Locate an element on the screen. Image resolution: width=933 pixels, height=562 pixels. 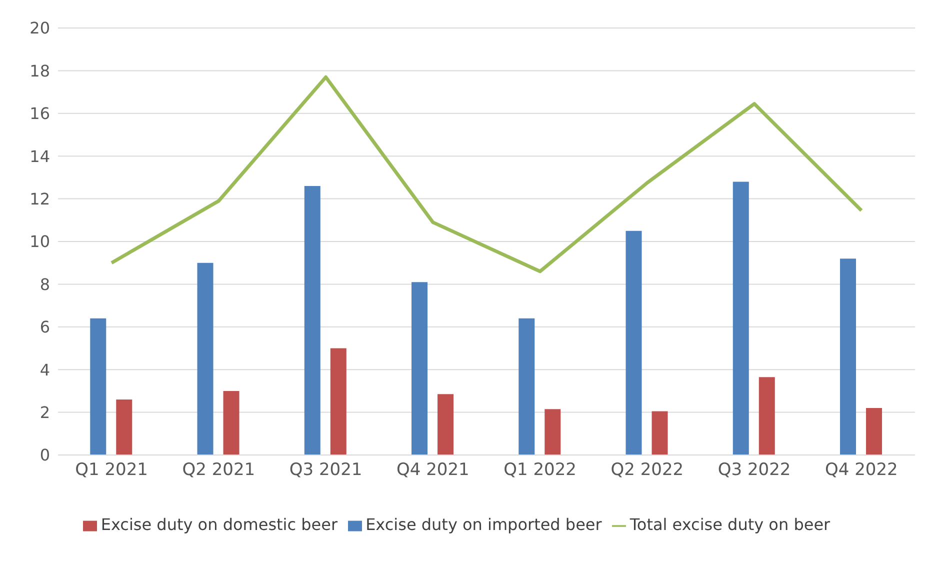
y-tick-label: 6 is located at coordinates (45, 327).